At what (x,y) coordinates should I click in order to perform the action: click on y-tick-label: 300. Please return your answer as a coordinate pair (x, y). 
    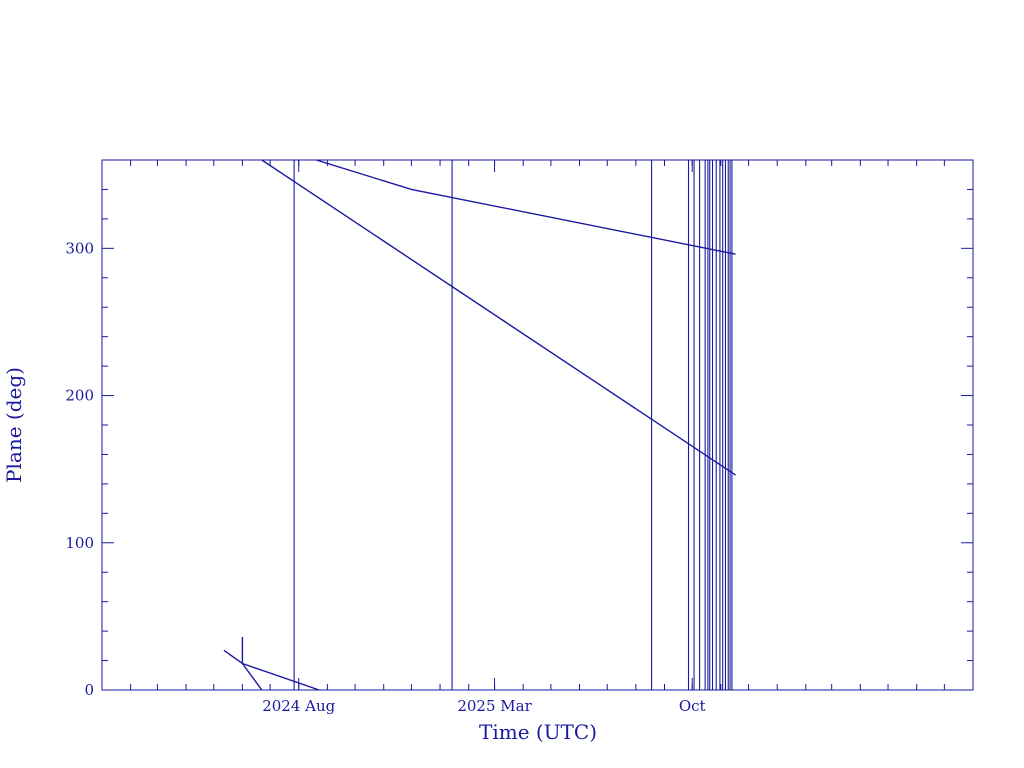
    Looking at the image, I should click on (79, 248).